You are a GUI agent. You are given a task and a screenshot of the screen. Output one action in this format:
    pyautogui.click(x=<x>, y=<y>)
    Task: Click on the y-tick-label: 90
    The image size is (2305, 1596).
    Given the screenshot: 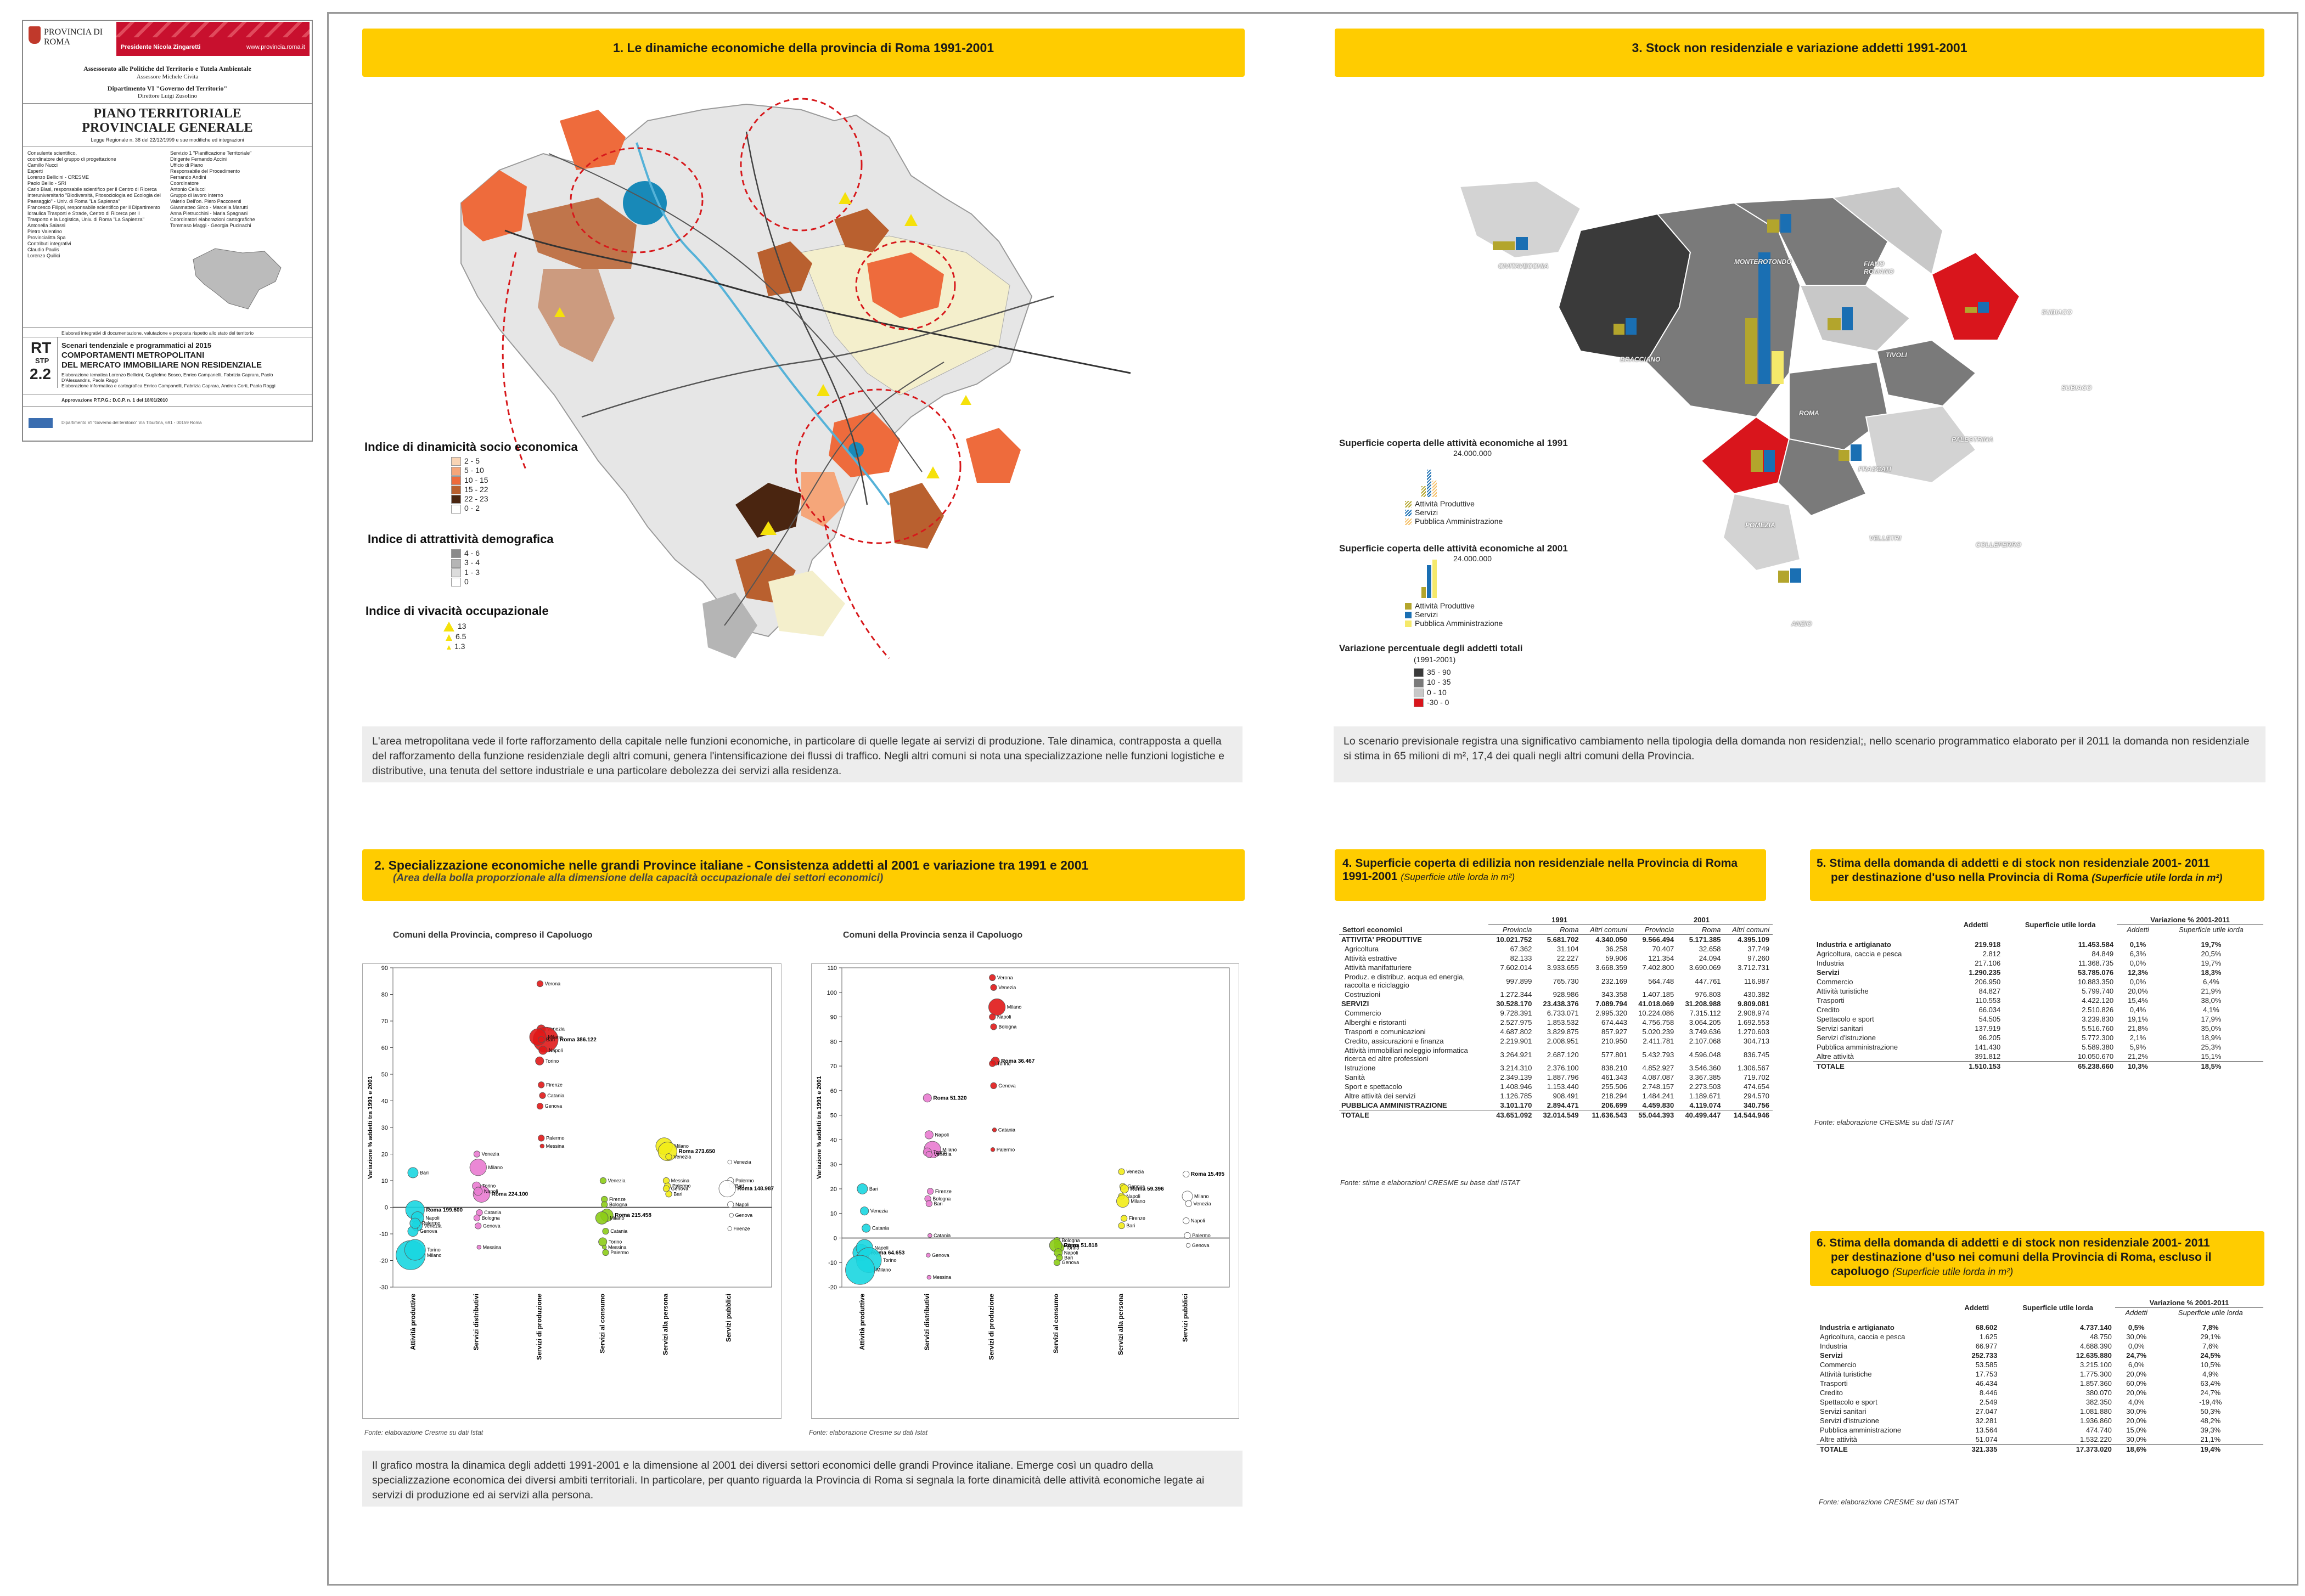 What is the action you would take?
    pyautogui.click(x=385, y=968)
    